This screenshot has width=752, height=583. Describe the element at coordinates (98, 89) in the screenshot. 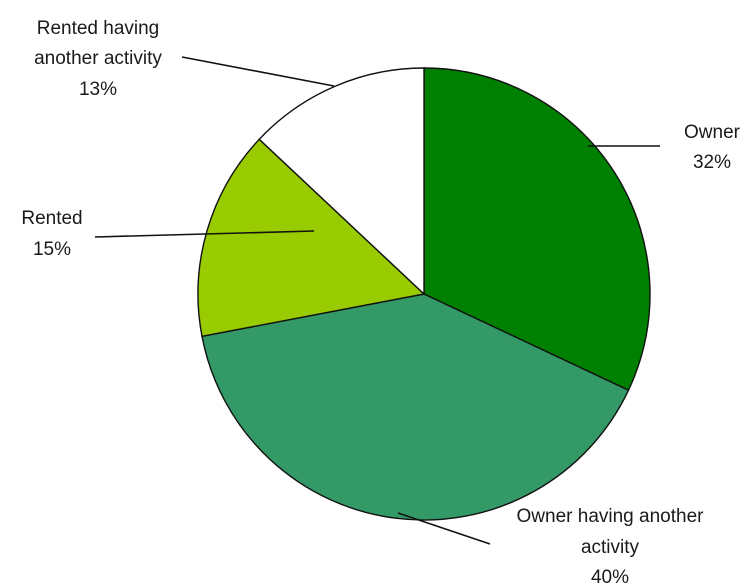

I see `slice-percent-rented-having-another-activity: 13%` at that location.